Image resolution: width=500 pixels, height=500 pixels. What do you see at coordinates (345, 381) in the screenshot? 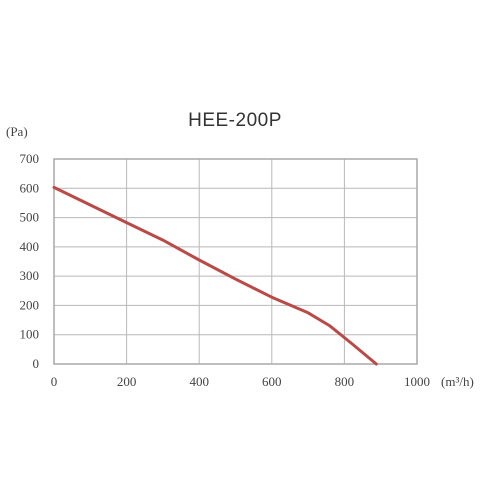
I see `x-tick-label: 800` at bounding box center [345, 381].